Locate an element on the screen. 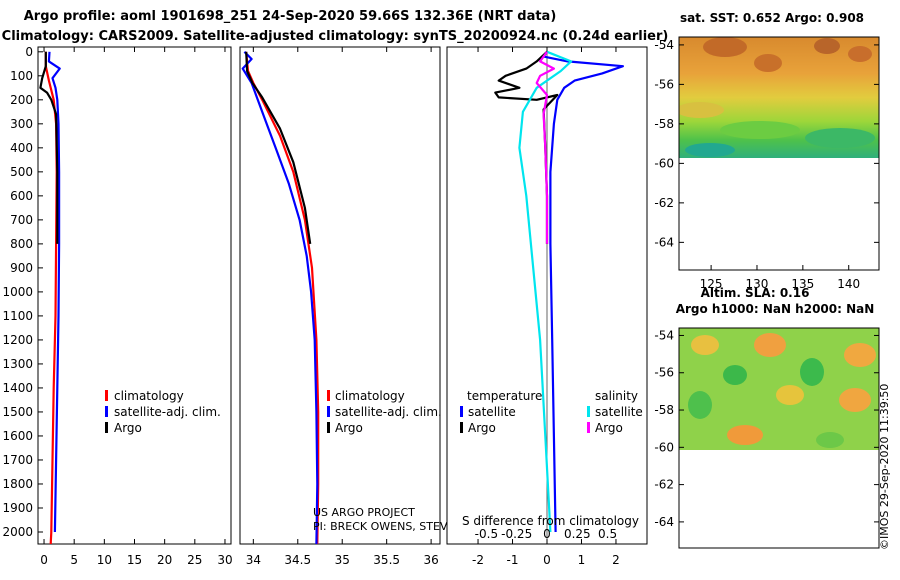 The image size is (900, 580). salinity-legend: climatology satellite-adj. clim. Argo is located at coordinates (384, 412).